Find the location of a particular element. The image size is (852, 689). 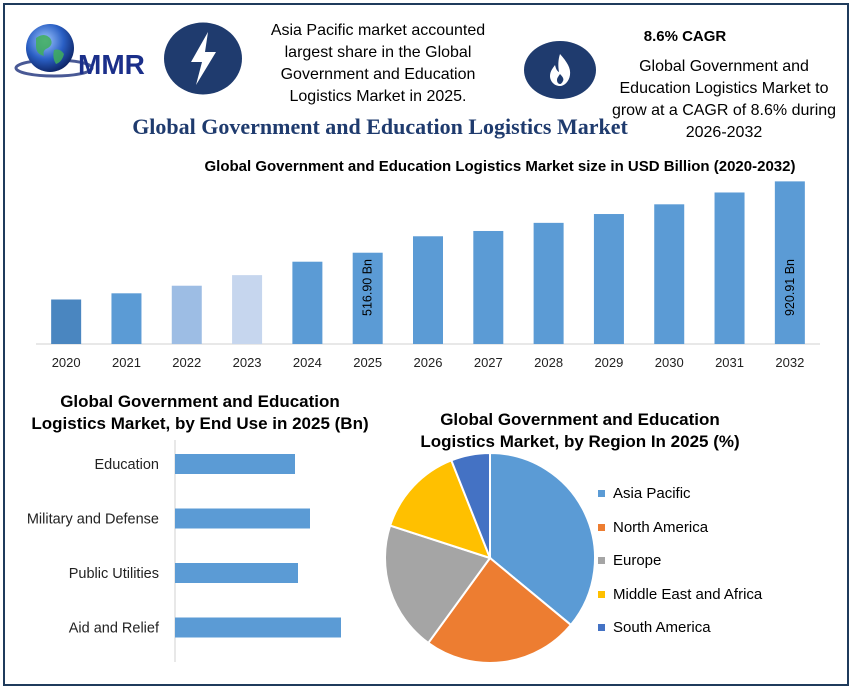

mmr-logo: MMR is located at coordinates (79, 52).